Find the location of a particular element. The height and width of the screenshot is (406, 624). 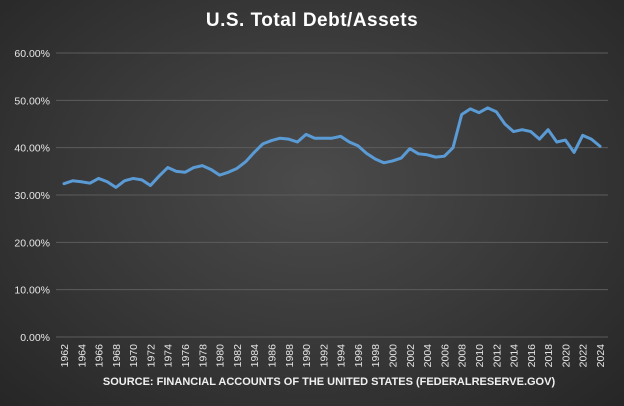

x-tick-label: 1990 is located at coordinates (307, 356).